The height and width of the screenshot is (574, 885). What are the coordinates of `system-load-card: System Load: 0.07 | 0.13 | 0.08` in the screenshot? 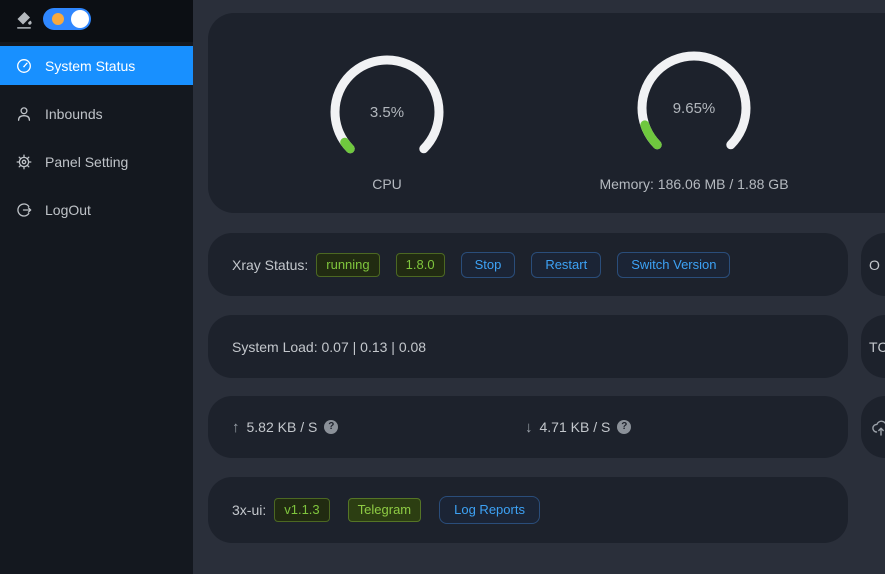 It's located at (528, 346).